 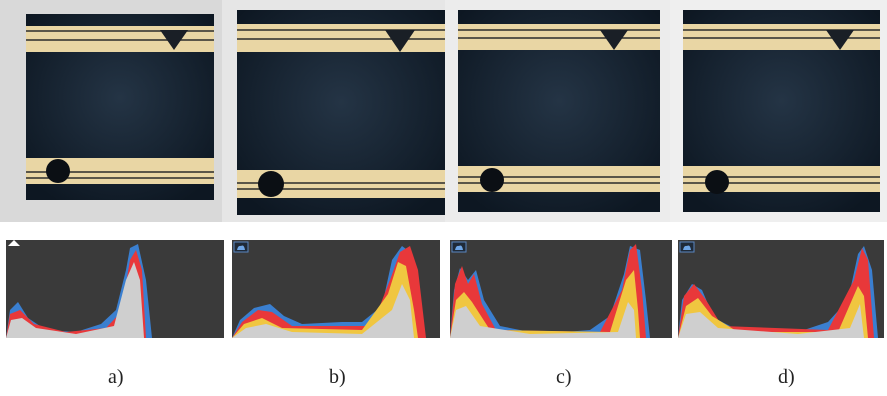 What do you see at coordinates (786, 377) in the screenshot?
I see `caption-d: d)` at bounding box center [786, 377].